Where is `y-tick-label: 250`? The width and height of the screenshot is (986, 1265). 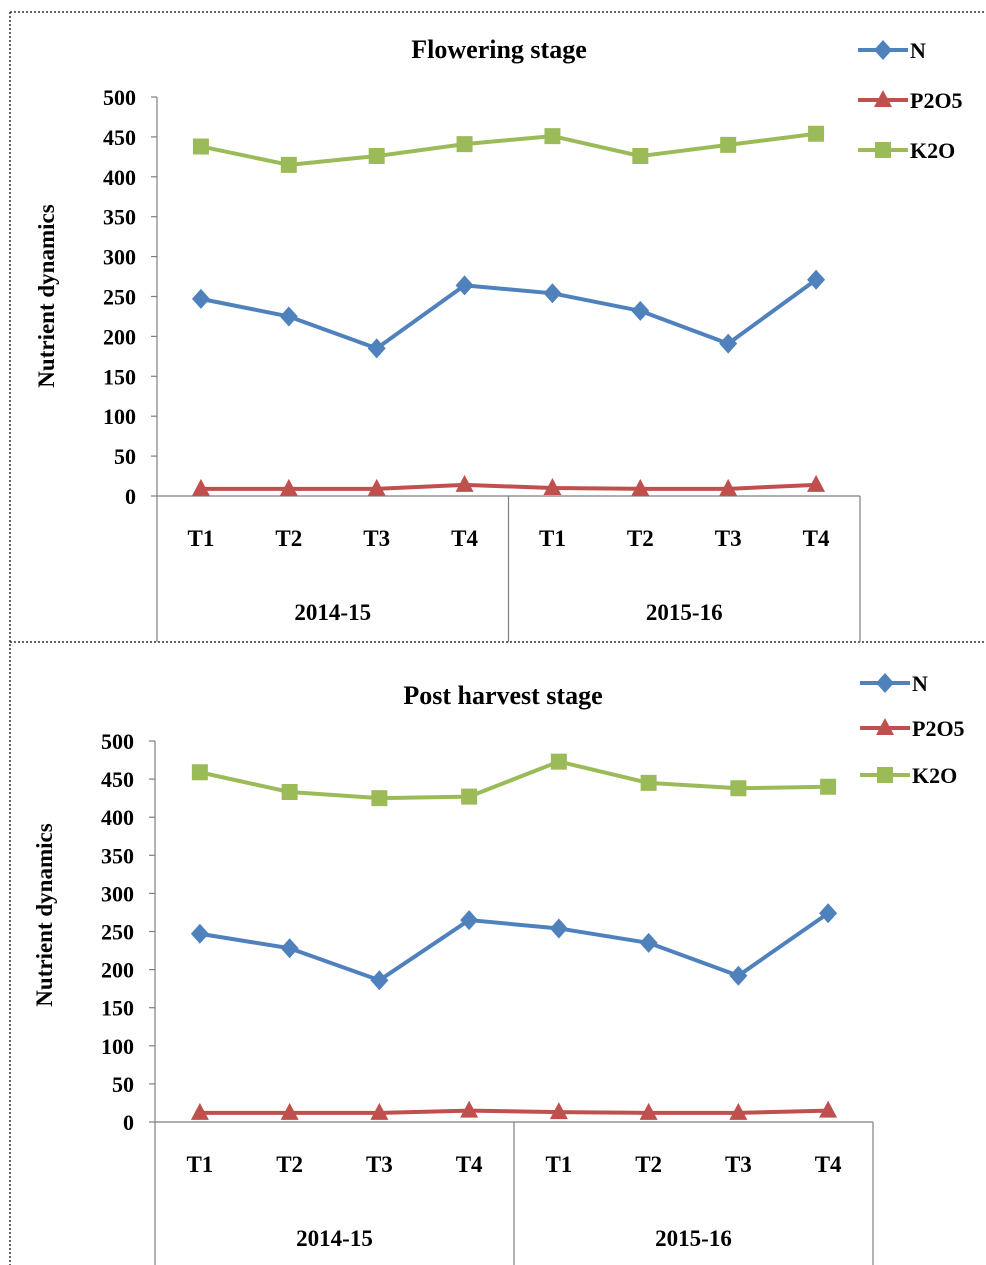 y-tick-label: 250 is located at coordinates (117, 932).